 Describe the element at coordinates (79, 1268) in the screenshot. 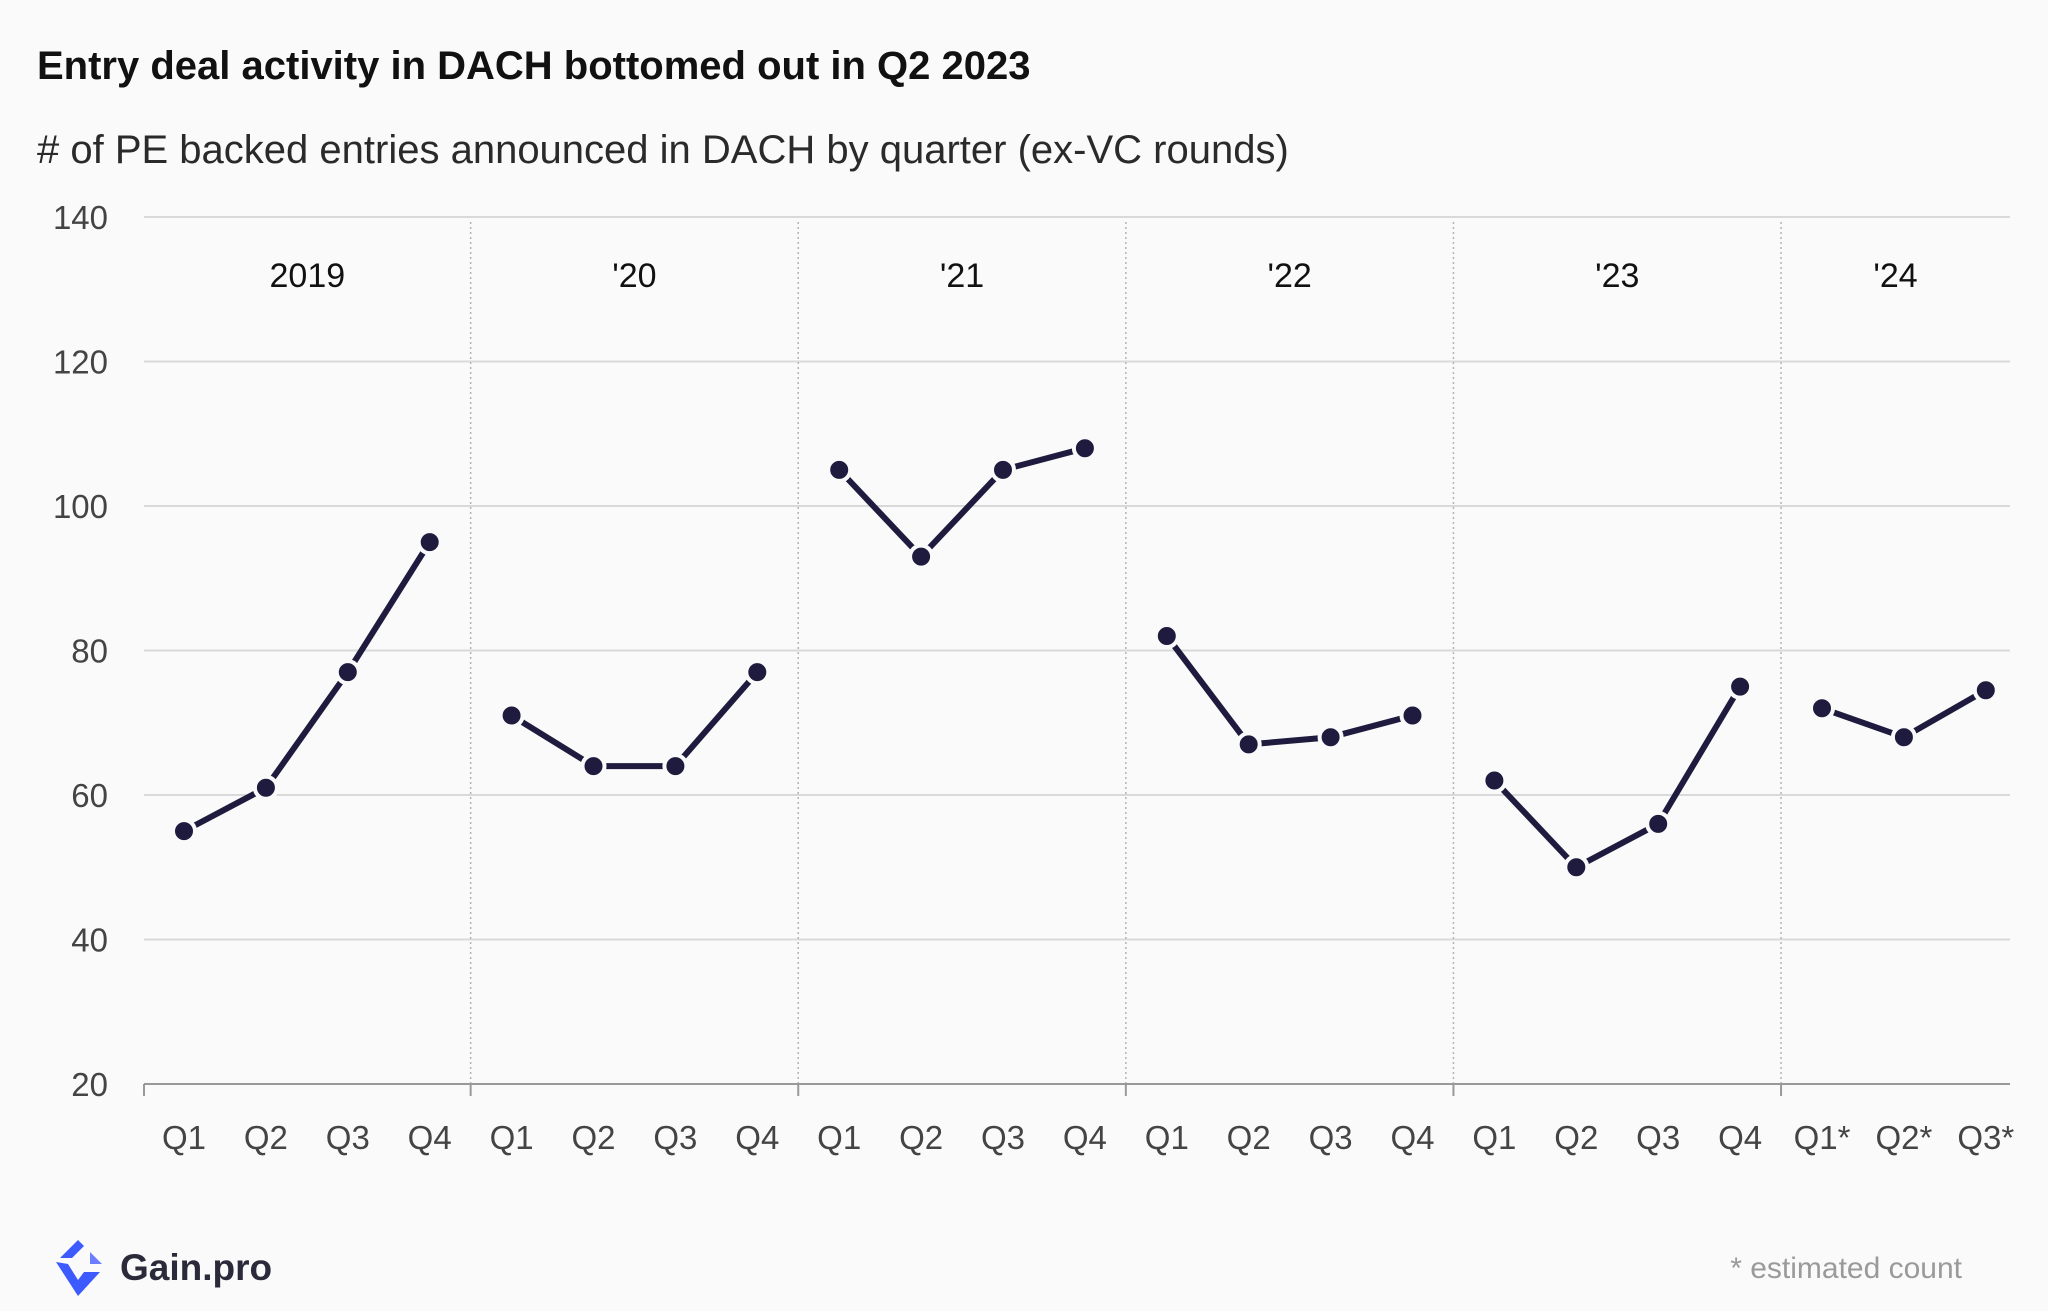

I see `gain-pro-logo-icon` at that location.